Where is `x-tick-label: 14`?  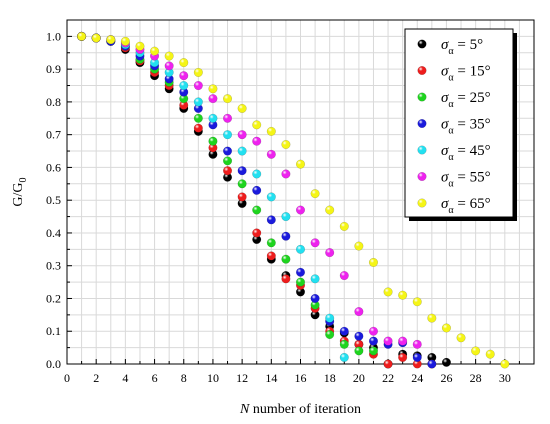 x-tick-label: 14 is located at coordinates (271, 378).